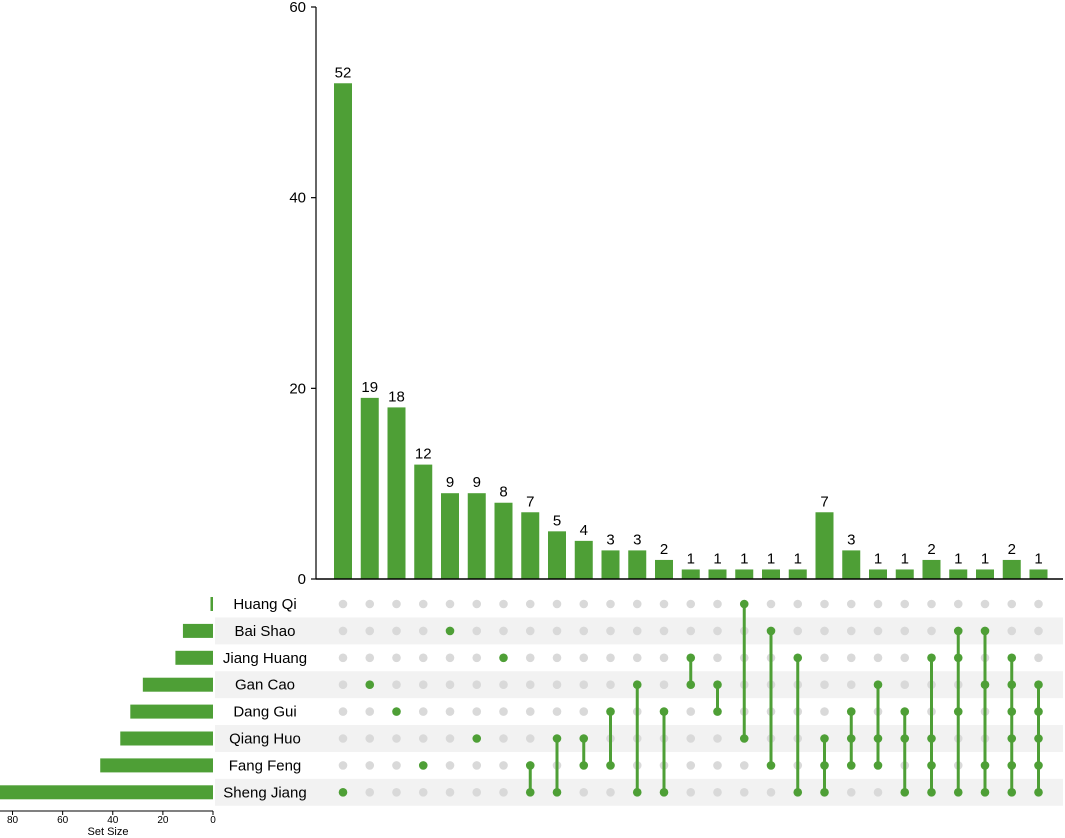 Image resolution: width=1065 pixels, height=838 pixels. Describe the element at coordinates (13, 820) in the screenshot. I see `set-size-tick-label: 80` at that location.